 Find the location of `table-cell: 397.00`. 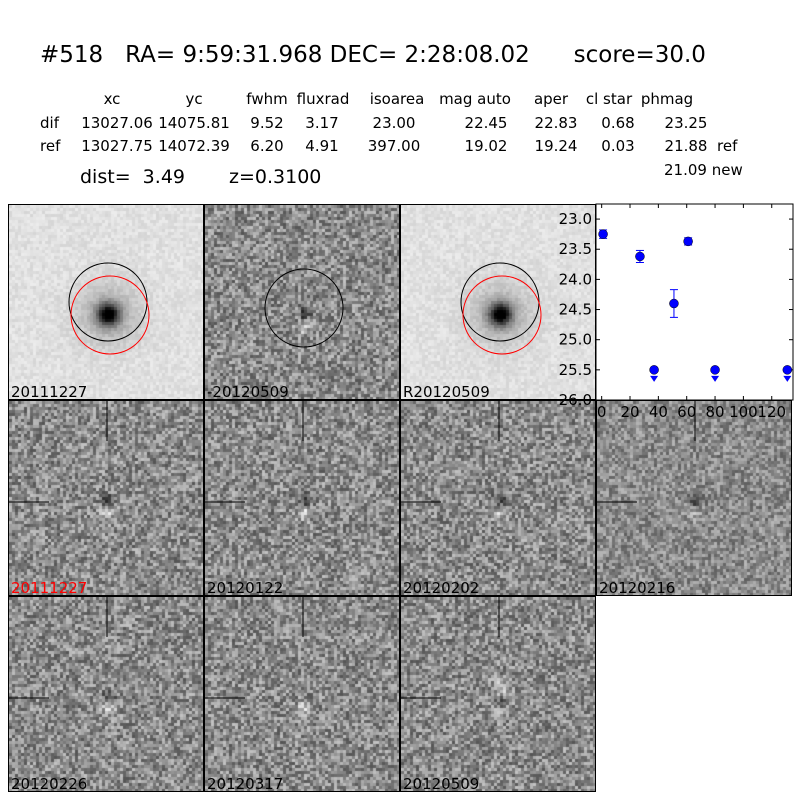

table-cell: 397.00 is located at coordinates (394, 146).